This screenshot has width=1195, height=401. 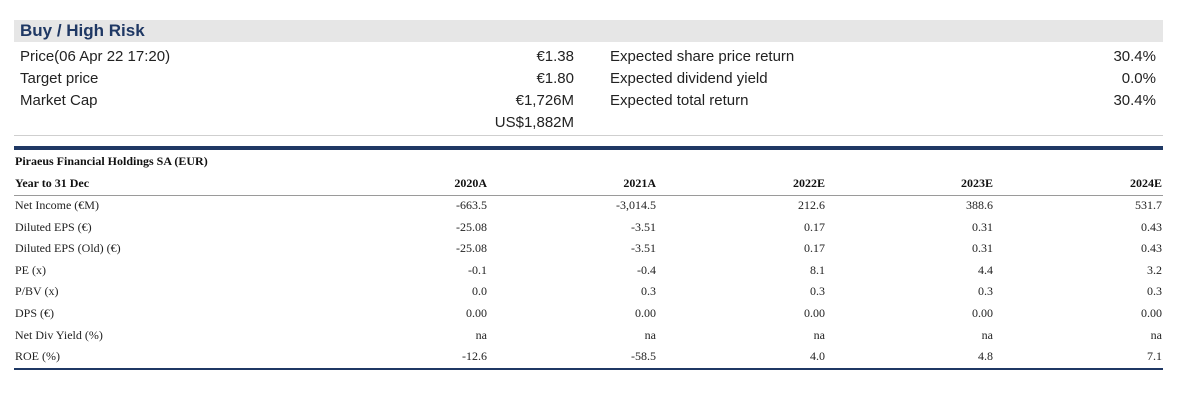 I want to click on row-label: P/BV (x), so click(x=37, y=291).